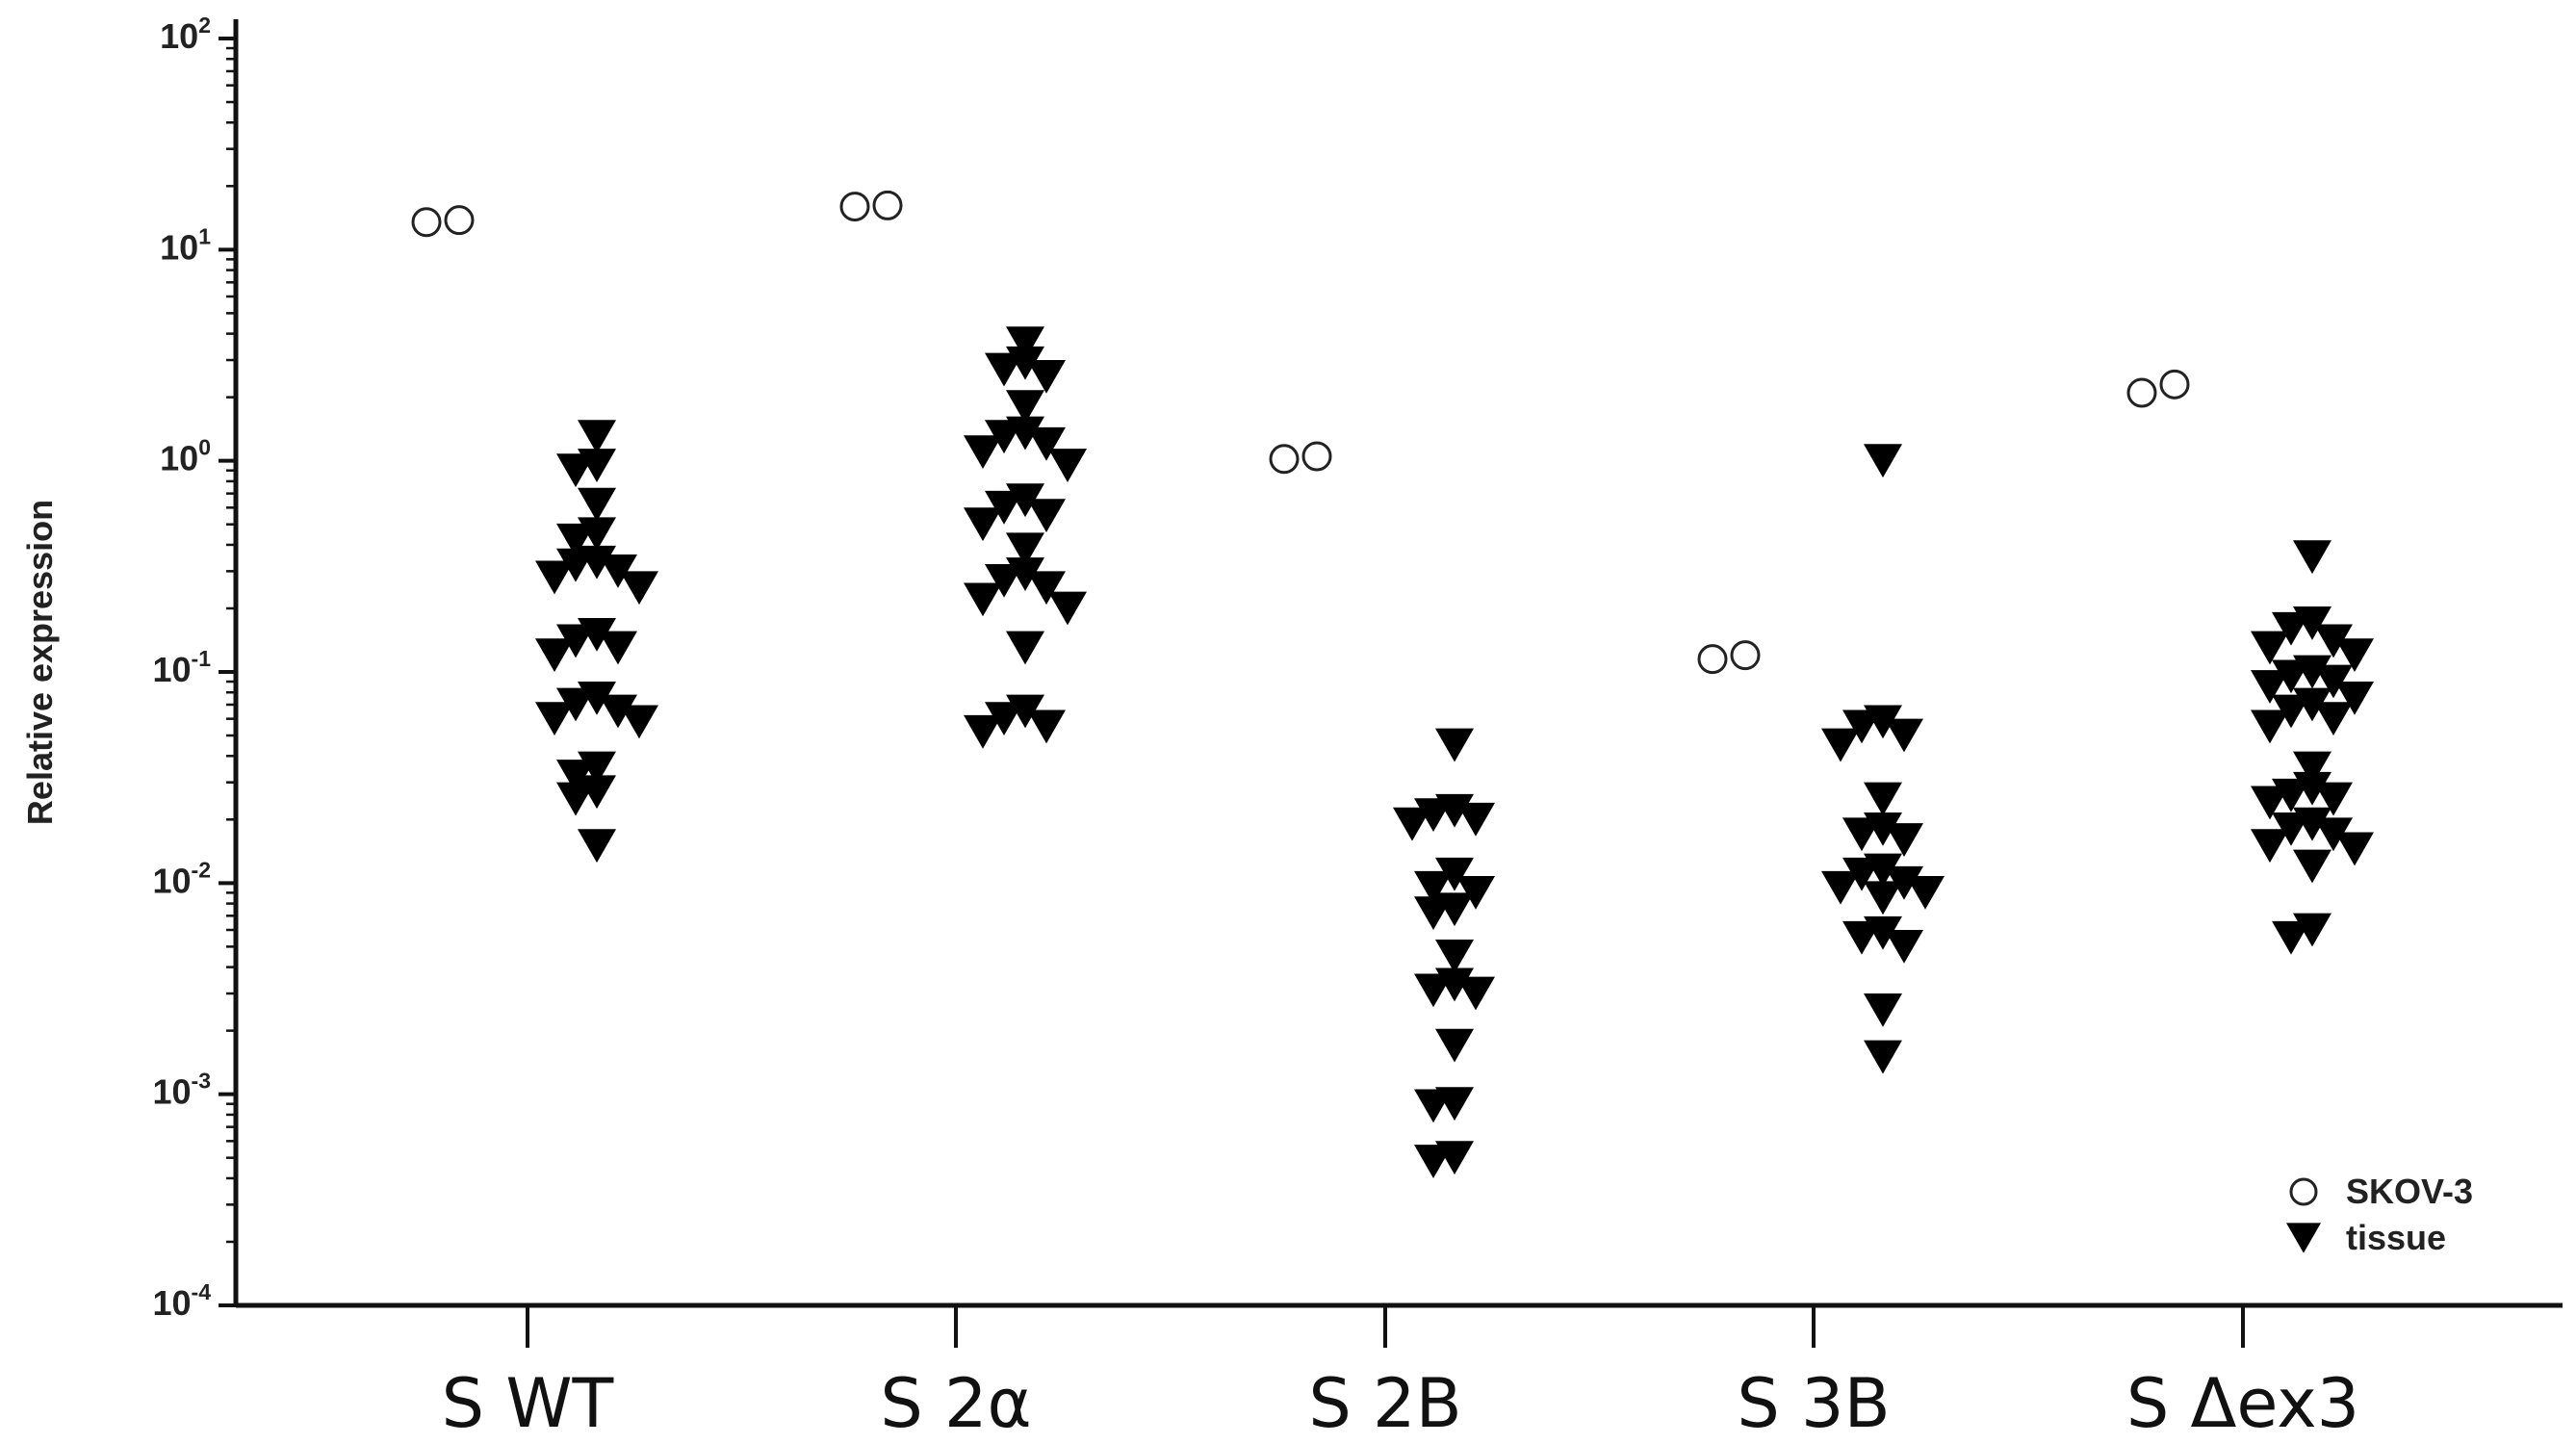  Describe the element at coordinates (186, 34) in the screenshot. I see `y-tick-label: 10²` at that location.